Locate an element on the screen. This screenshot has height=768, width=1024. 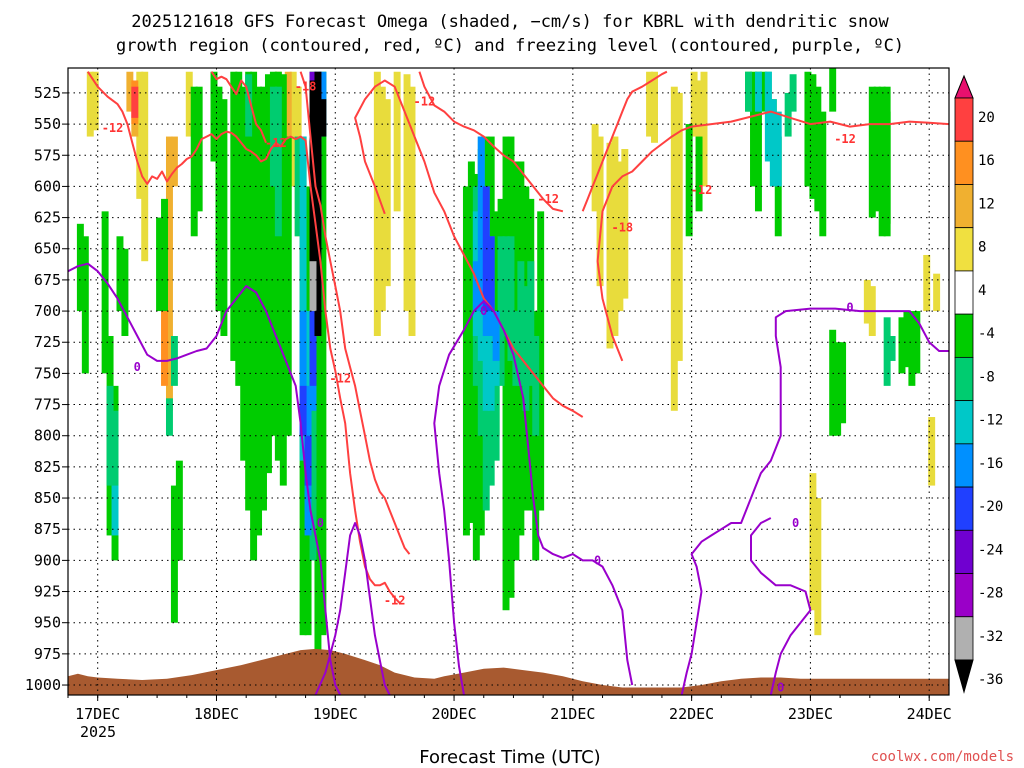
x-tick-label: 22DEC is located at coordinates (691, 714).